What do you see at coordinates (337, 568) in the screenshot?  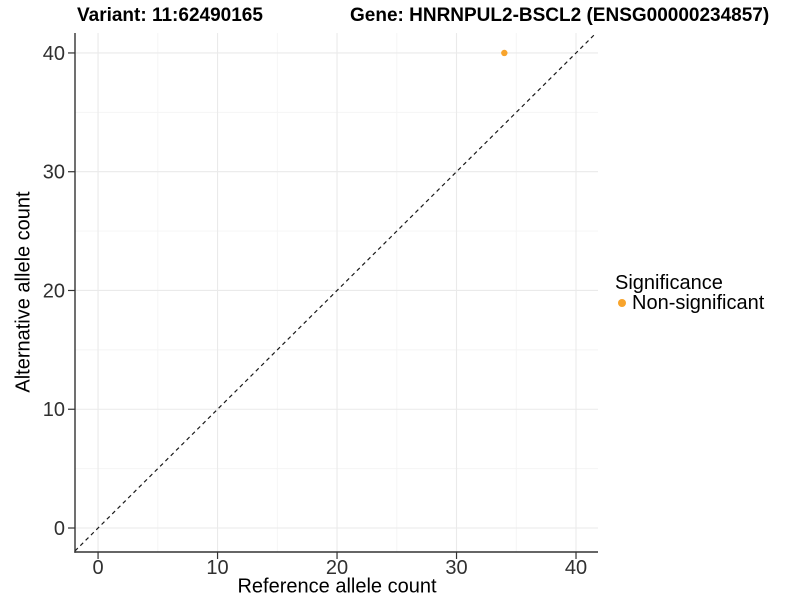 I see `x-tick-label: 20` at bounding box center [337, 568].